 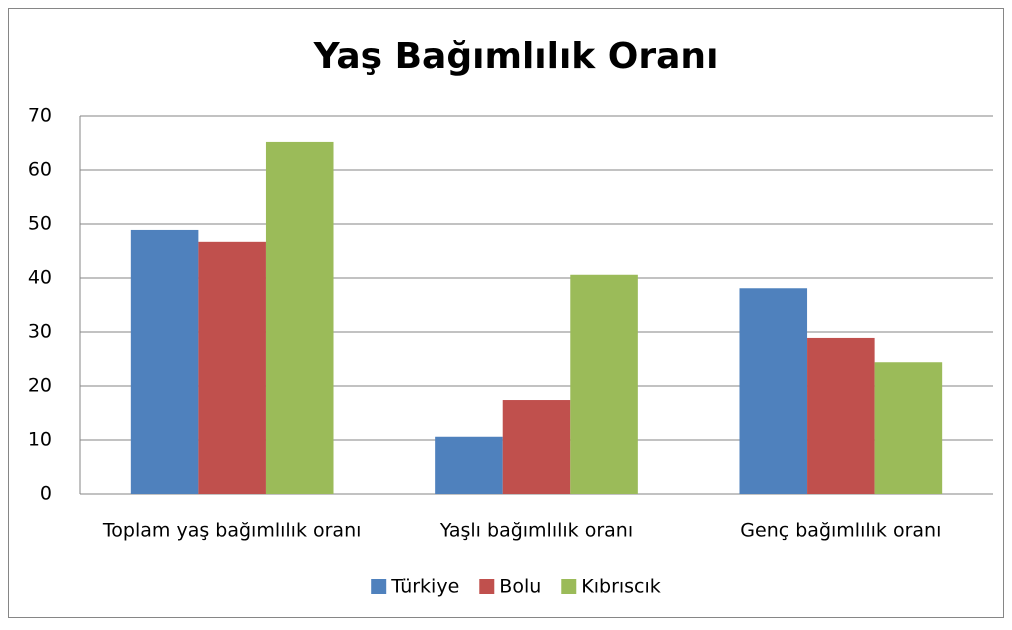 I want to click on legend-label: Bolu, so click(x=520, y=587).